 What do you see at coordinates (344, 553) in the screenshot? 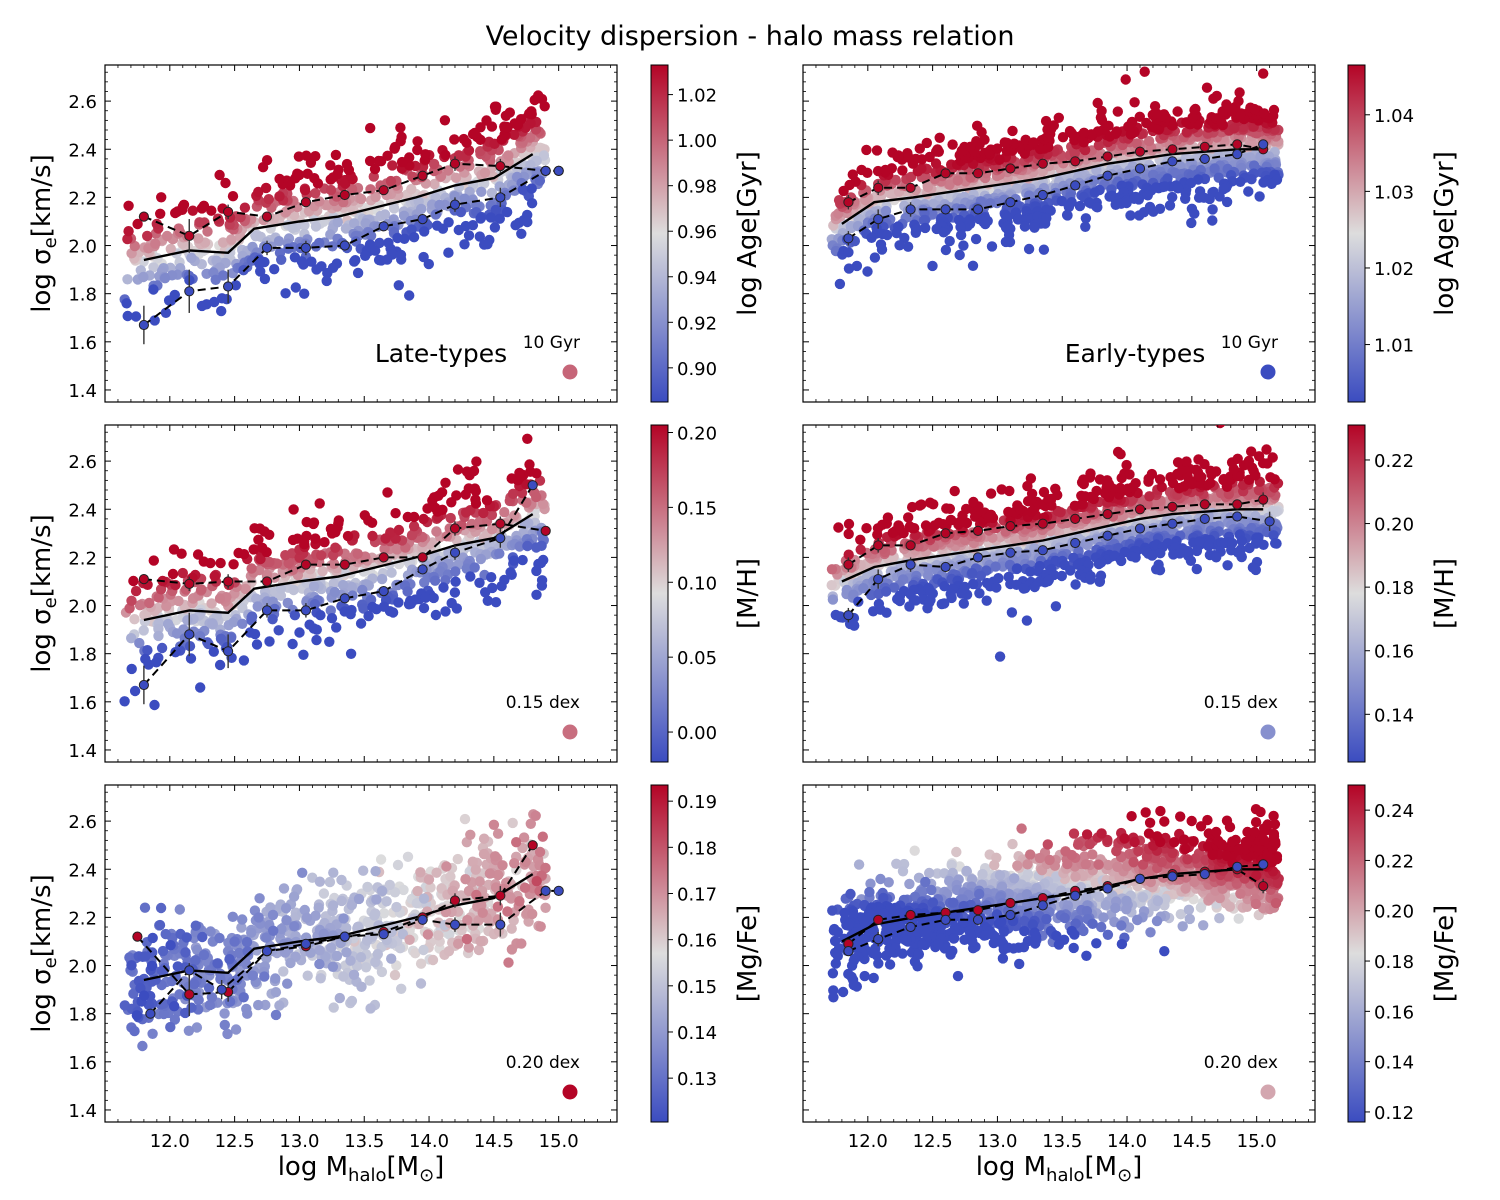
I see `upper-median-line` at bounding box center [344, 553].